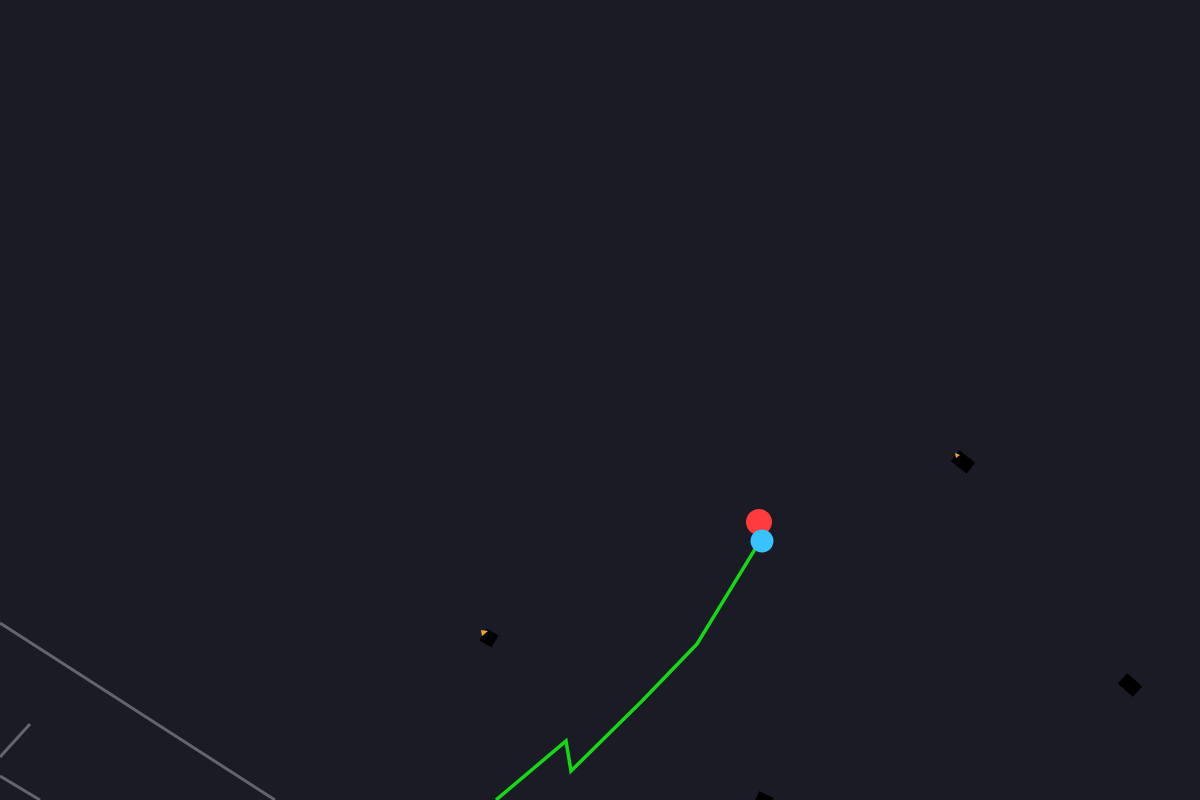 This screenshot has width=1200, height=800. Describe the element at coordinates (628, 670) in the screenshot. I see `trajectory-path` at that location.